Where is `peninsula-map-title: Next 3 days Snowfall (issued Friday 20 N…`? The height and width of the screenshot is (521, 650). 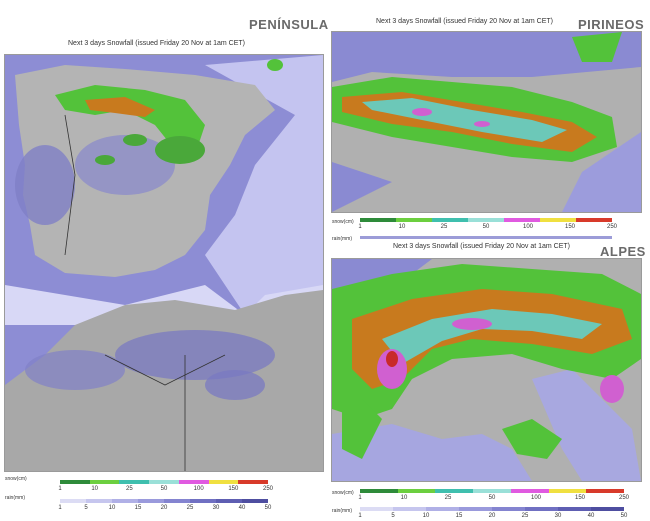 peninsula-map-title: Next 3 days Snowfall (issued Friday 20 N… is located at coordinates (157, 43).